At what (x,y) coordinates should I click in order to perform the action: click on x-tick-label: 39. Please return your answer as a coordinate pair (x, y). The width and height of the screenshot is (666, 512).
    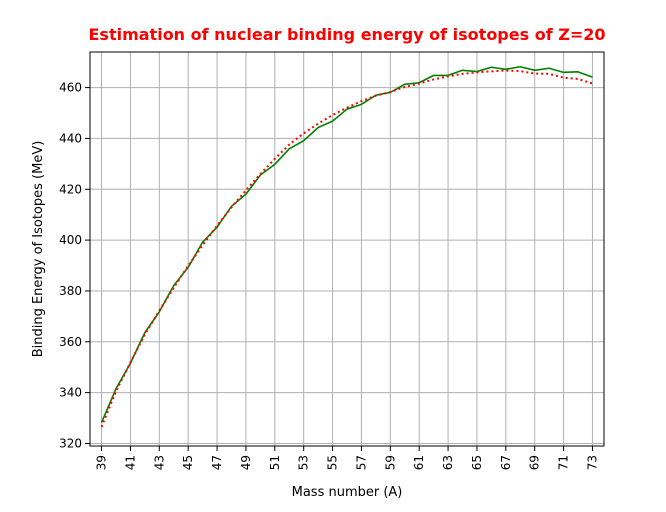
    Looking at the image, I should click on (102, 462).